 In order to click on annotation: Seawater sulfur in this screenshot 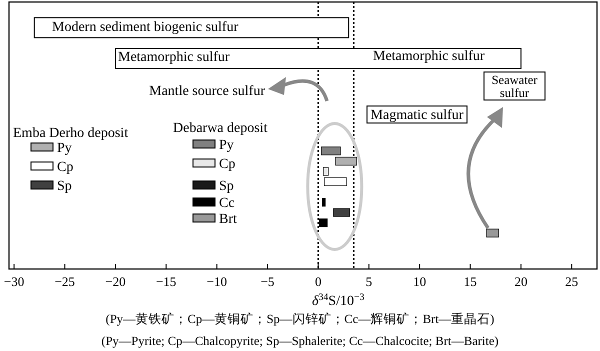, I will do `click(515, 86)`.